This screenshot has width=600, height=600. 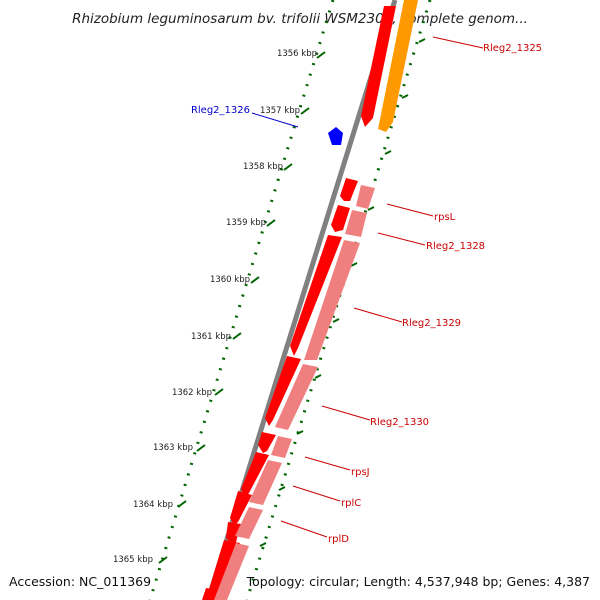 What do you see at coordinates (512, 48) in the screenshot?
I see `gene-label: Rleg2_1325` at bounding box center [512, 48].